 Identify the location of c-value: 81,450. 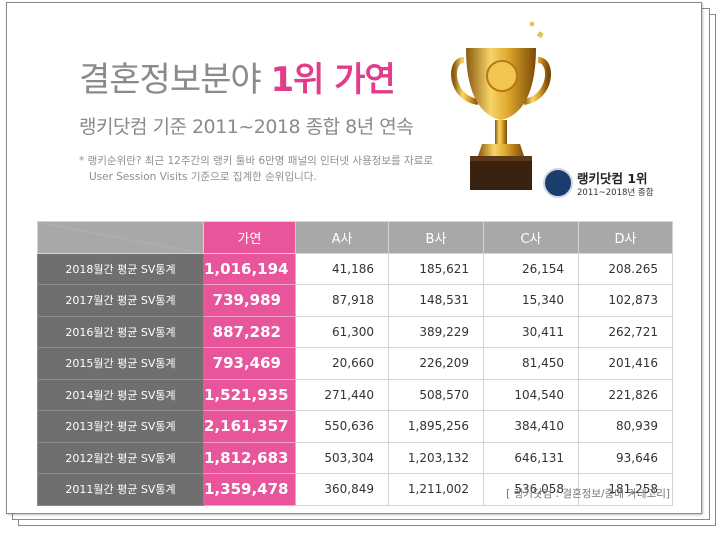
(531, 363).